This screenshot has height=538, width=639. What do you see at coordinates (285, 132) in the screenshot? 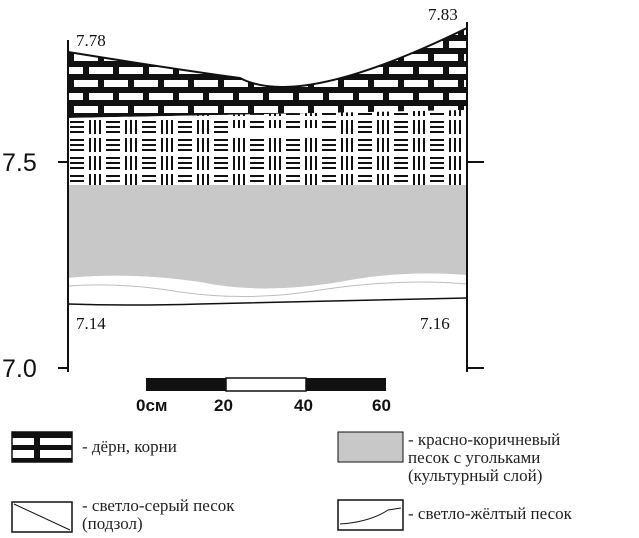
I see `podzol-gap` at bounding box center [285, 132].